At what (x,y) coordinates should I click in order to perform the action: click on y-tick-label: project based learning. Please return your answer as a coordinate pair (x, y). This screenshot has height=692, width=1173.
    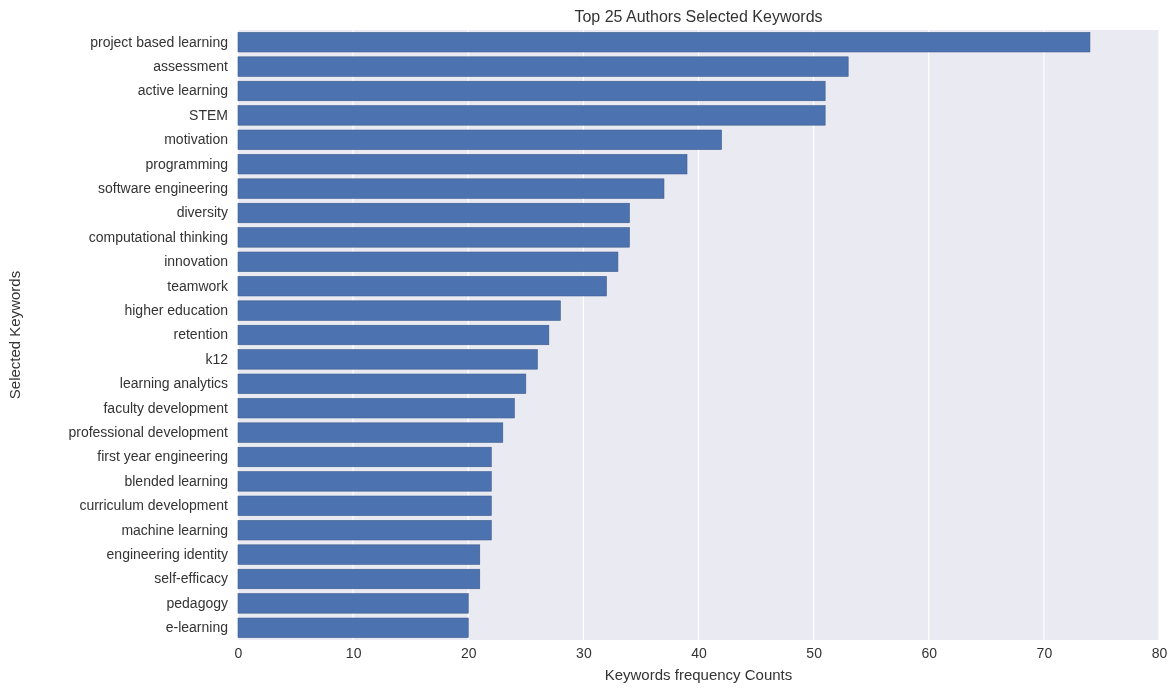
    Looking at the image, I should click on (159, 41).